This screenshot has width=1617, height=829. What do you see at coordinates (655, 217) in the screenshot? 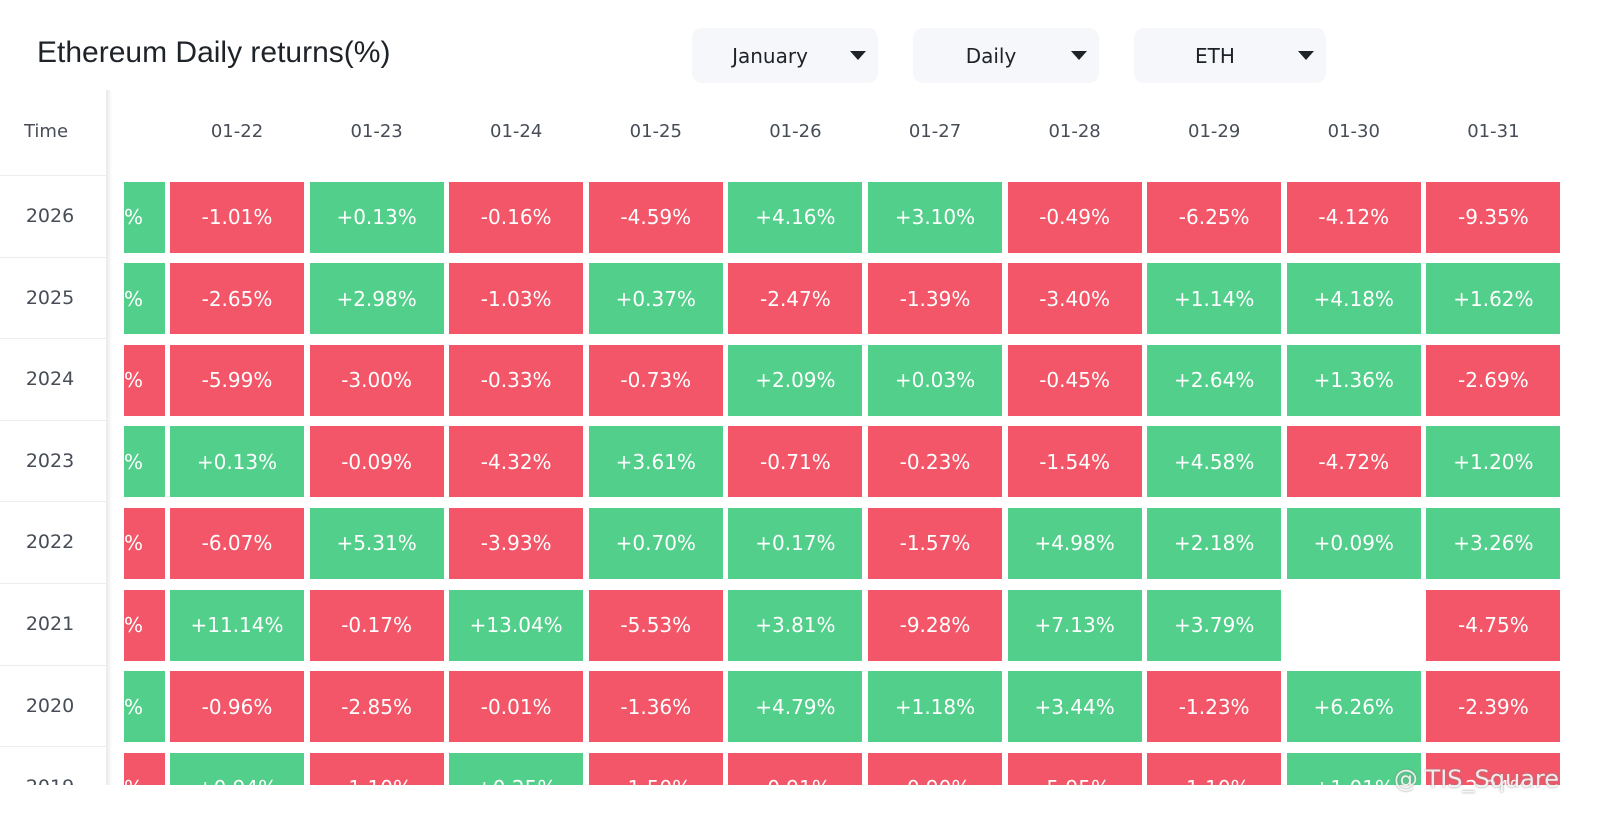
I see `return-cell: -4.59%` at bounding box center [655, 217].